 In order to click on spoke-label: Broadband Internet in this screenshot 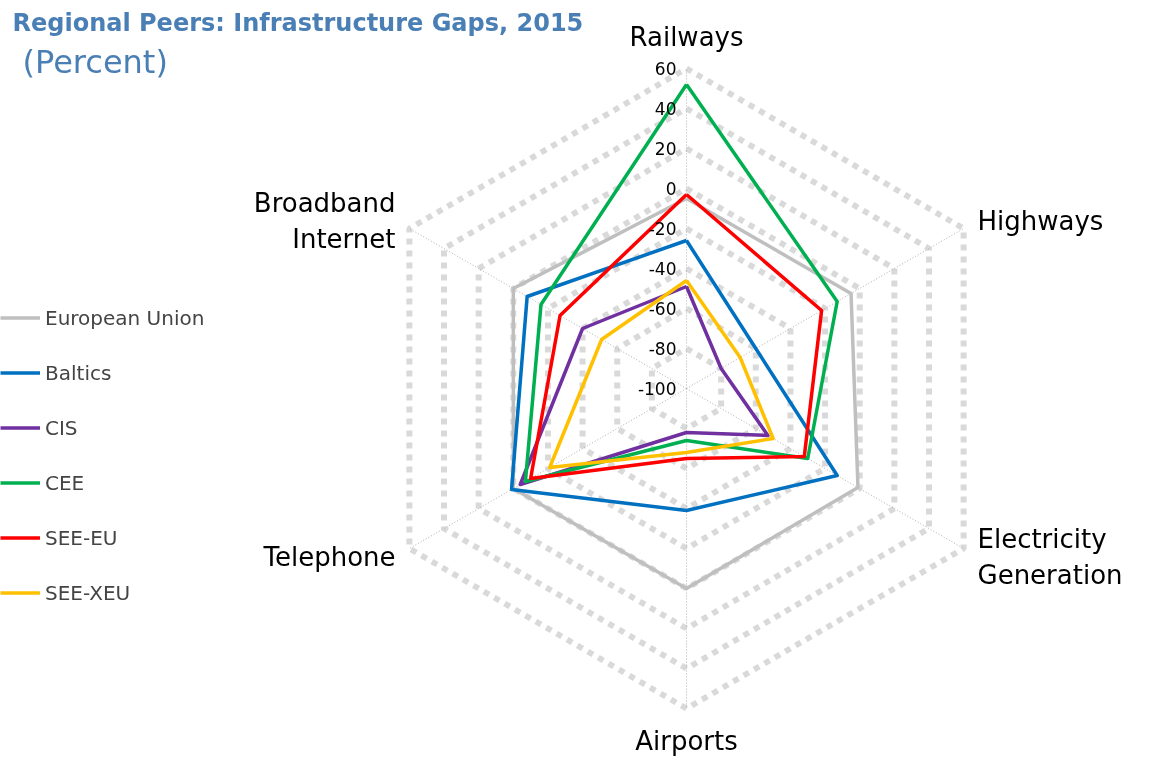, I will do `click(324, 220)`.